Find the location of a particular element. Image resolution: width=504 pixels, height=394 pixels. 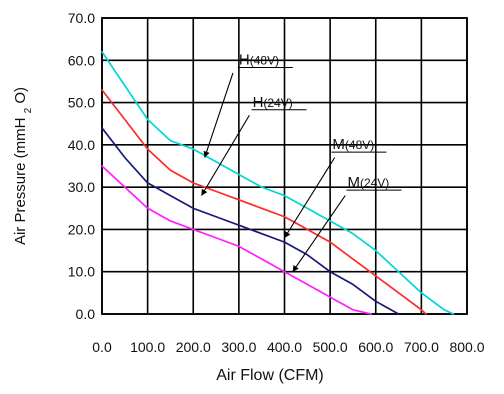

y-tick-label-0: 0.0 is located at coordinates (86, 314).